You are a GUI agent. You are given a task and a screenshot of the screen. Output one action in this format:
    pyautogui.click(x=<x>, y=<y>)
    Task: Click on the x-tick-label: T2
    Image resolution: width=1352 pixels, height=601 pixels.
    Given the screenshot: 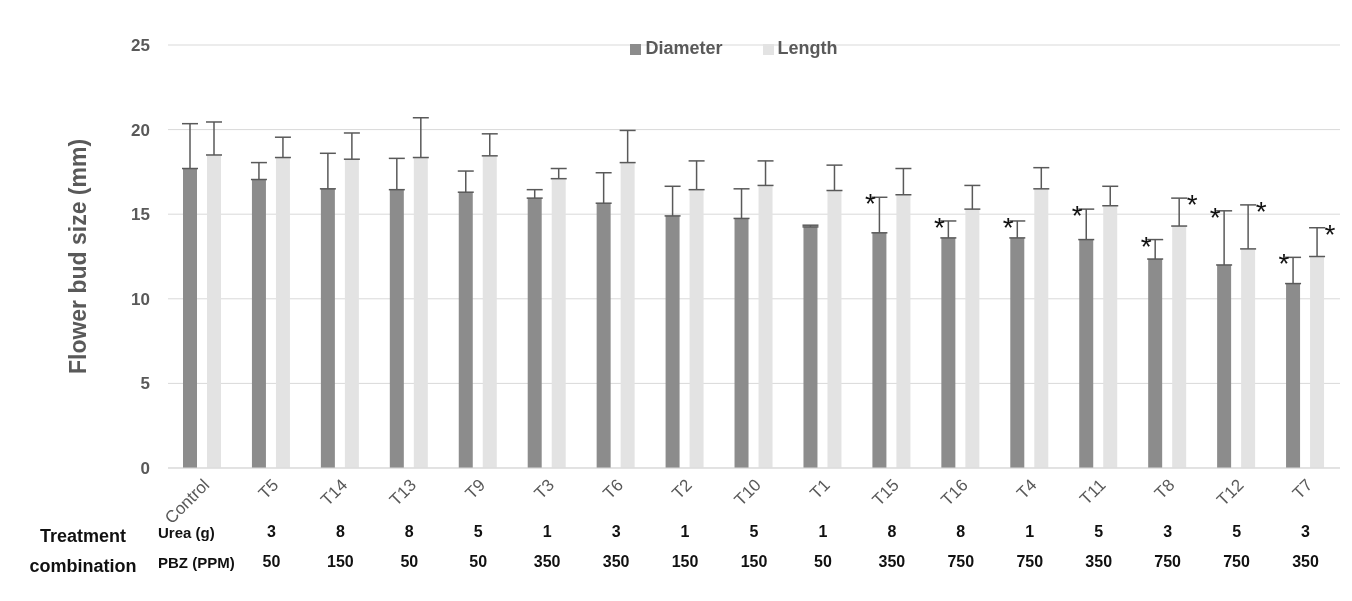 What is the action you would take?
    pyautogui.click(x=682, y=489)
    